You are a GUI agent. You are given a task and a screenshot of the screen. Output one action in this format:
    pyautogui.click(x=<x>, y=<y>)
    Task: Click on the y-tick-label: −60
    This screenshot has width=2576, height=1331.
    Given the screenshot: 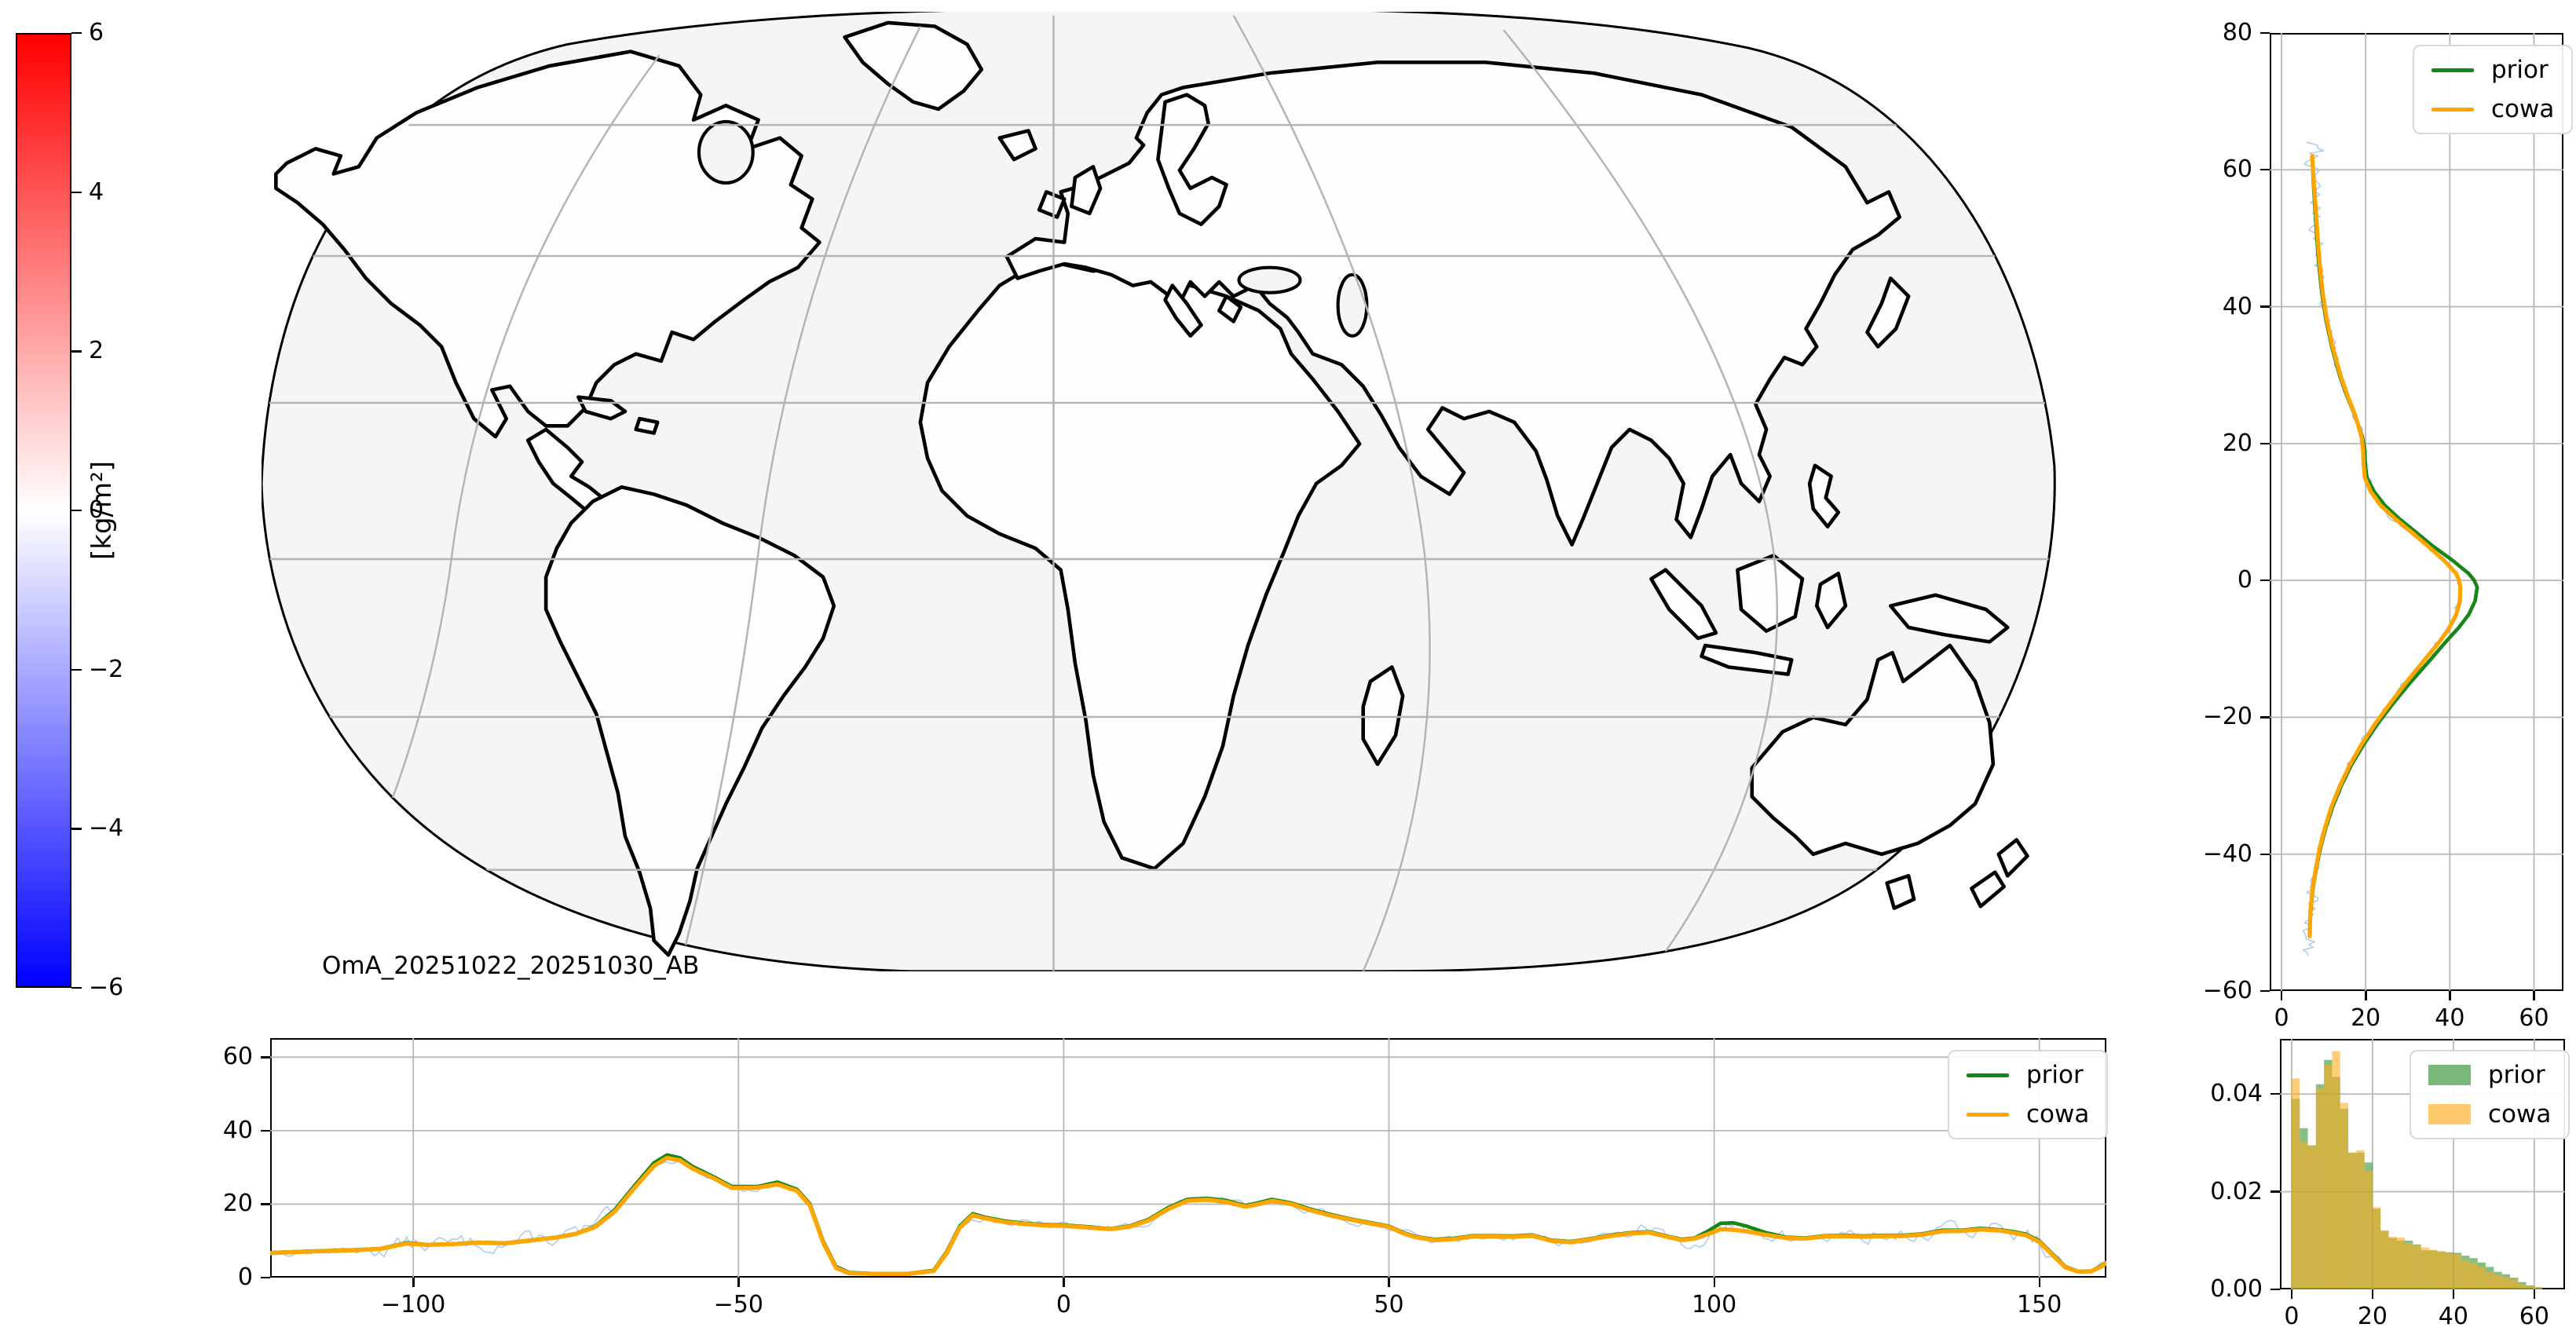 What is the action you would take?
    pyautogui.click(x=2227, y=990)
    